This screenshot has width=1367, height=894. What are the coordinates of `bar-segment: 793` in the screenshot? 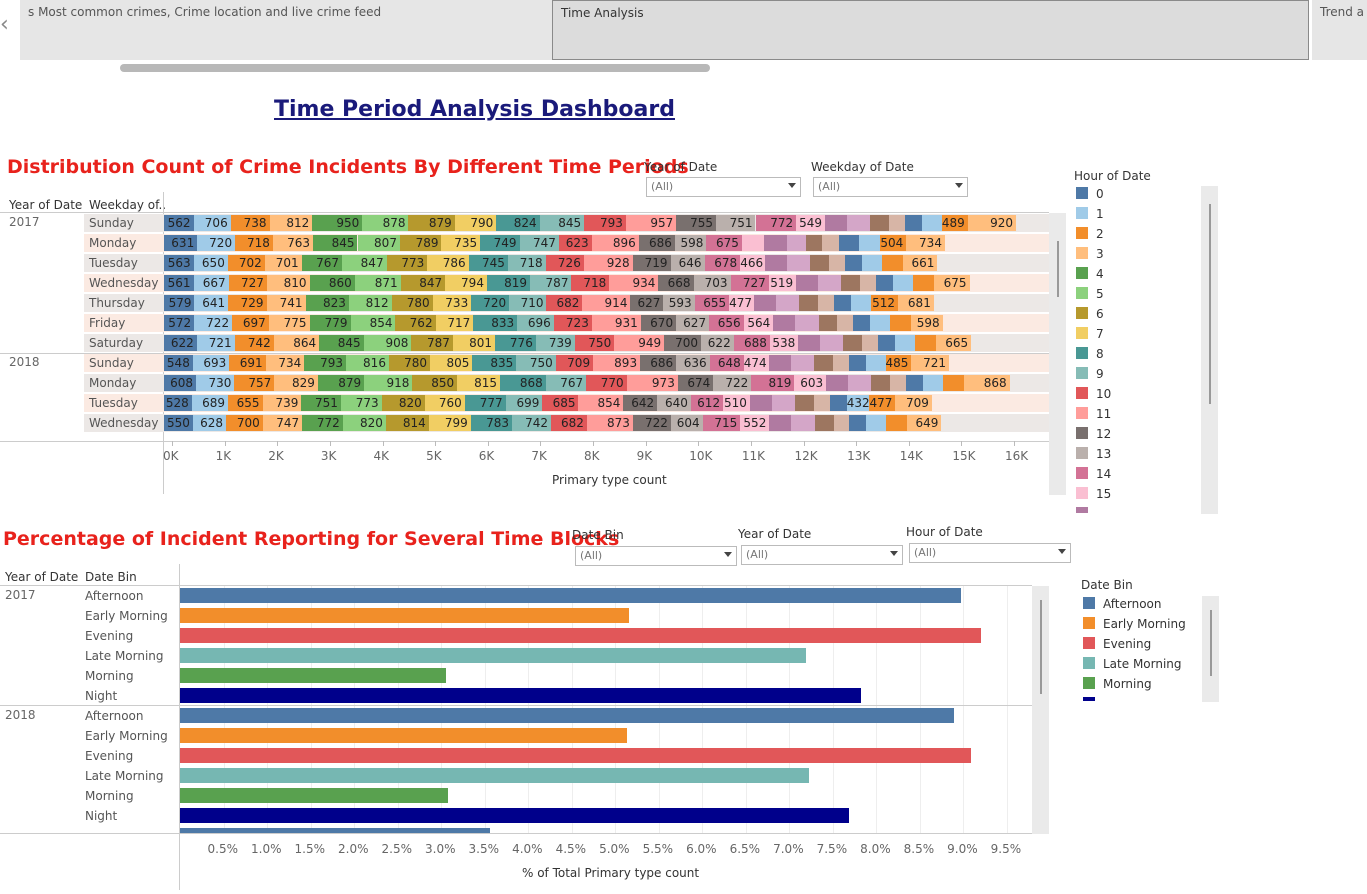 It's located at (605, 223).